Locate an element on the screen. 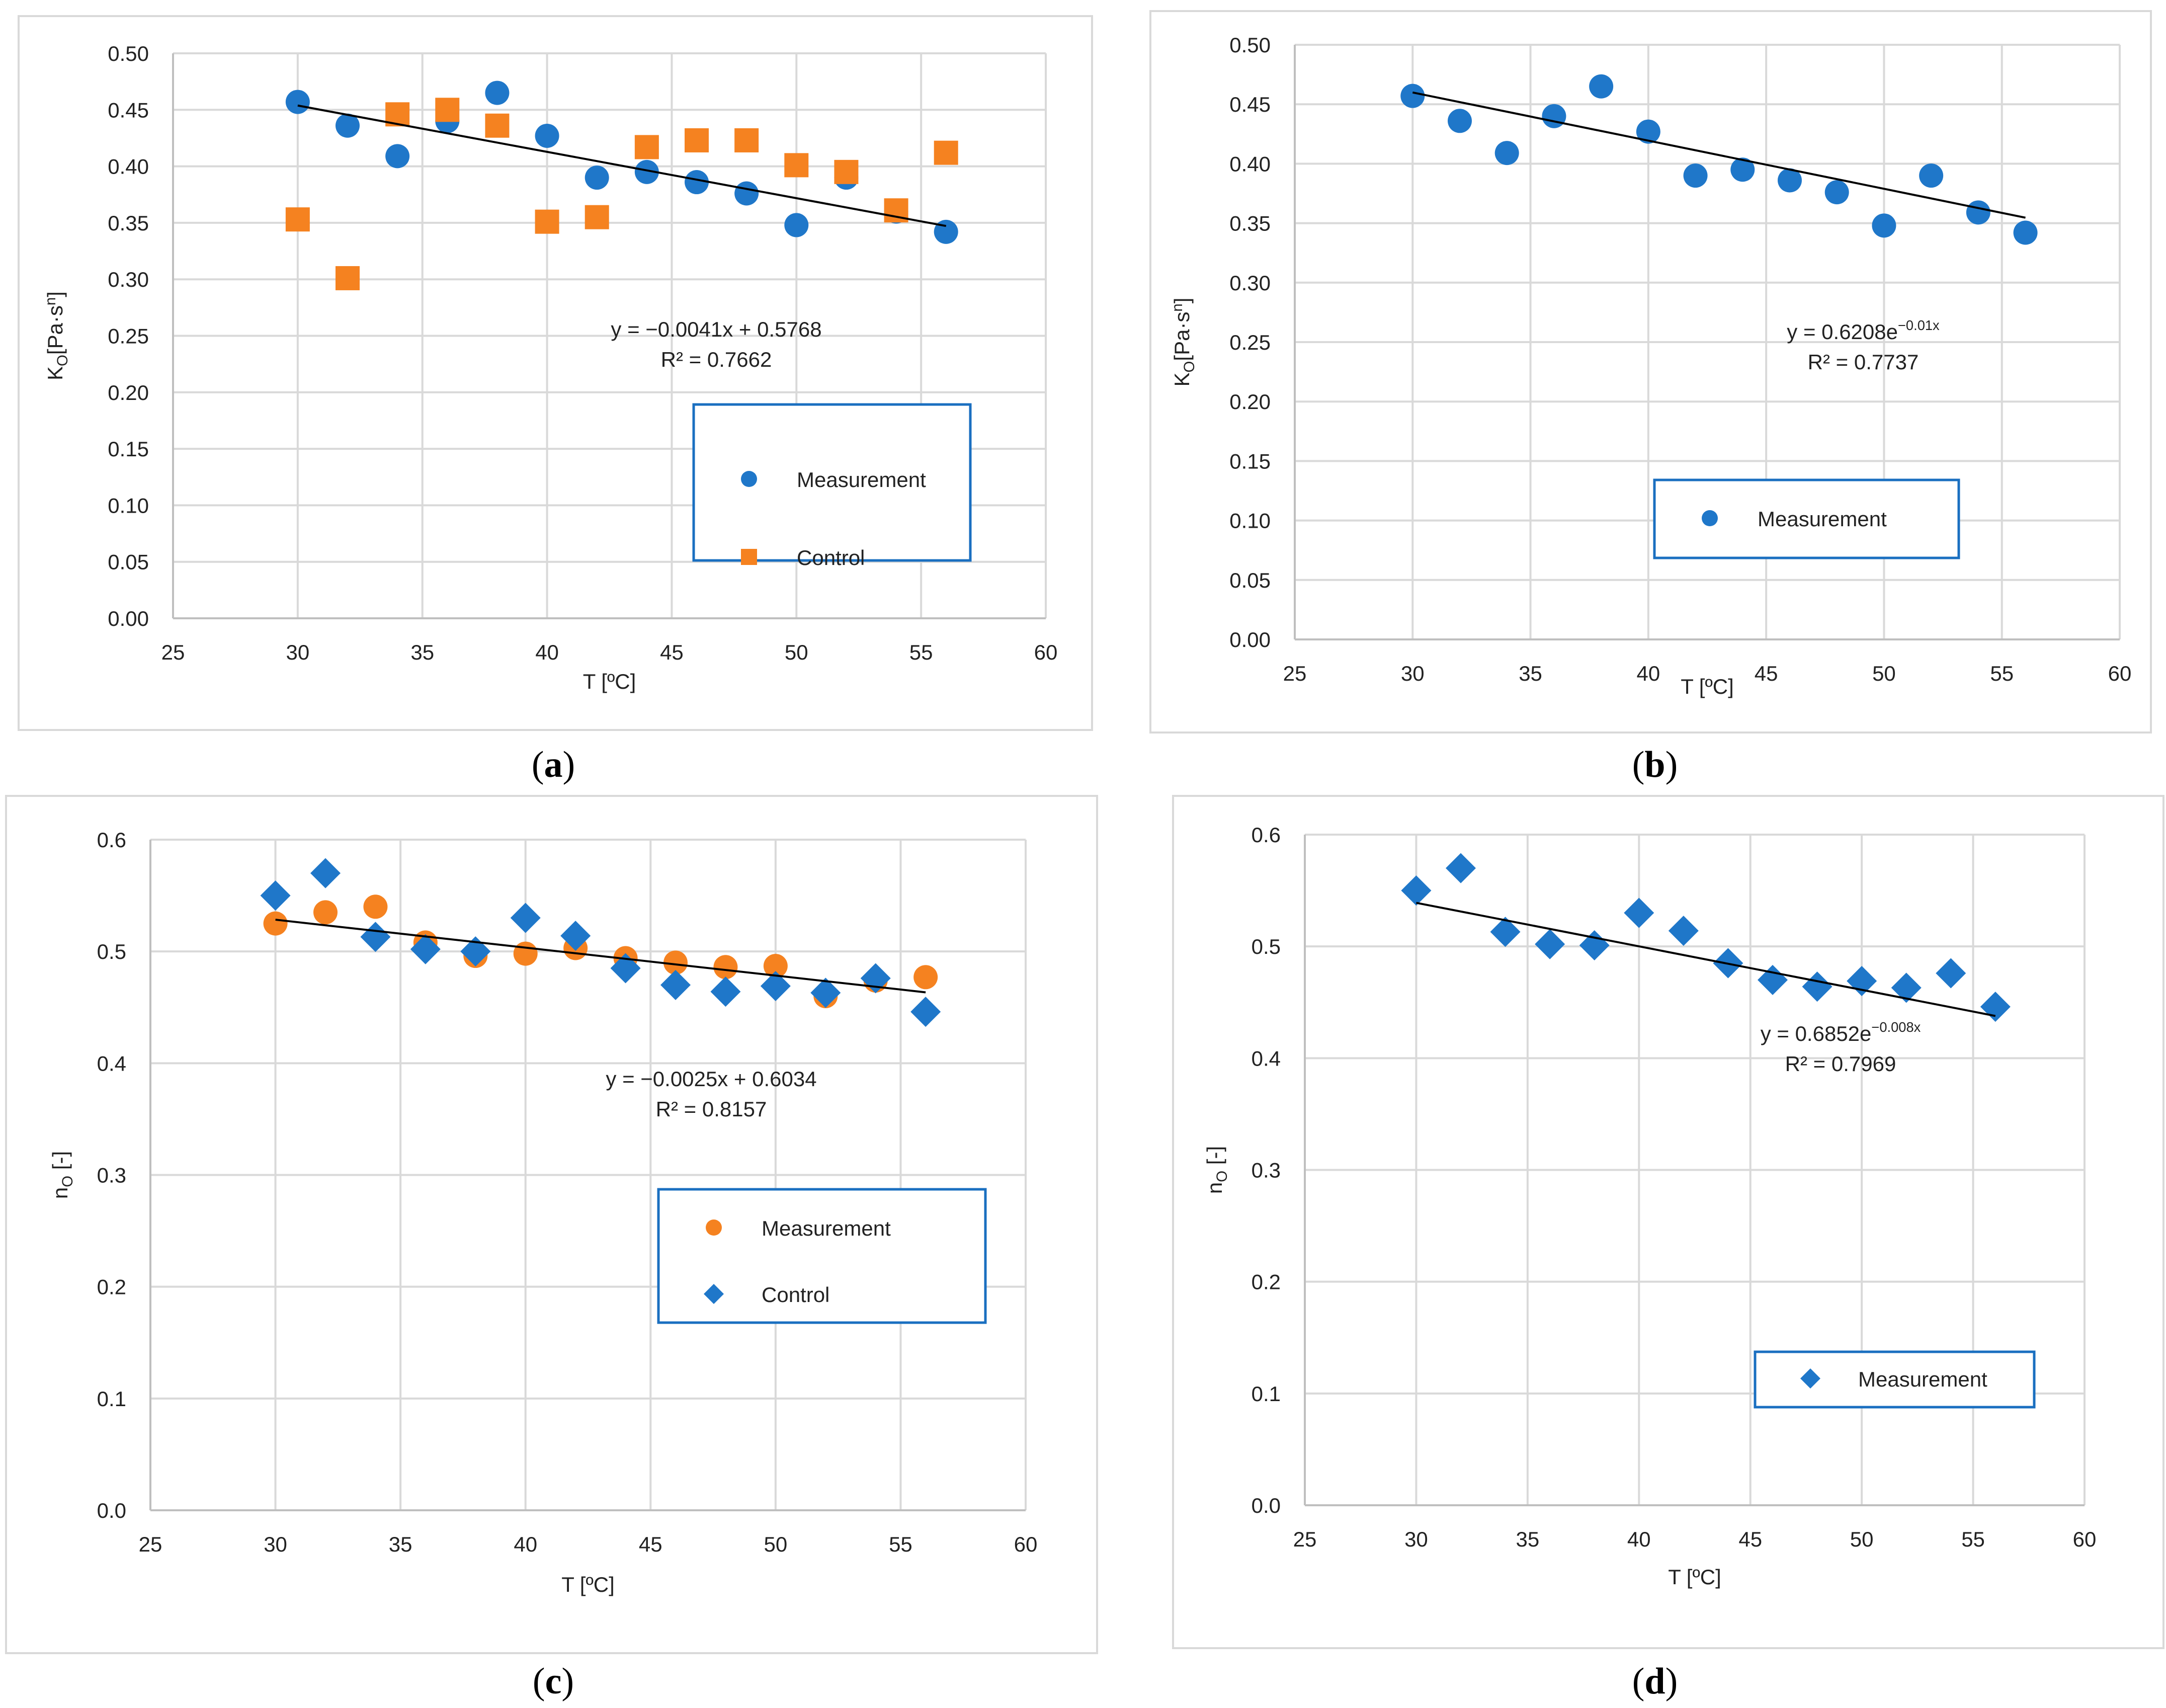 This screenshot has height=1708, width=2166. chart-b-equation-base: y = 0.6208e is located at coordinates (1842, 332).